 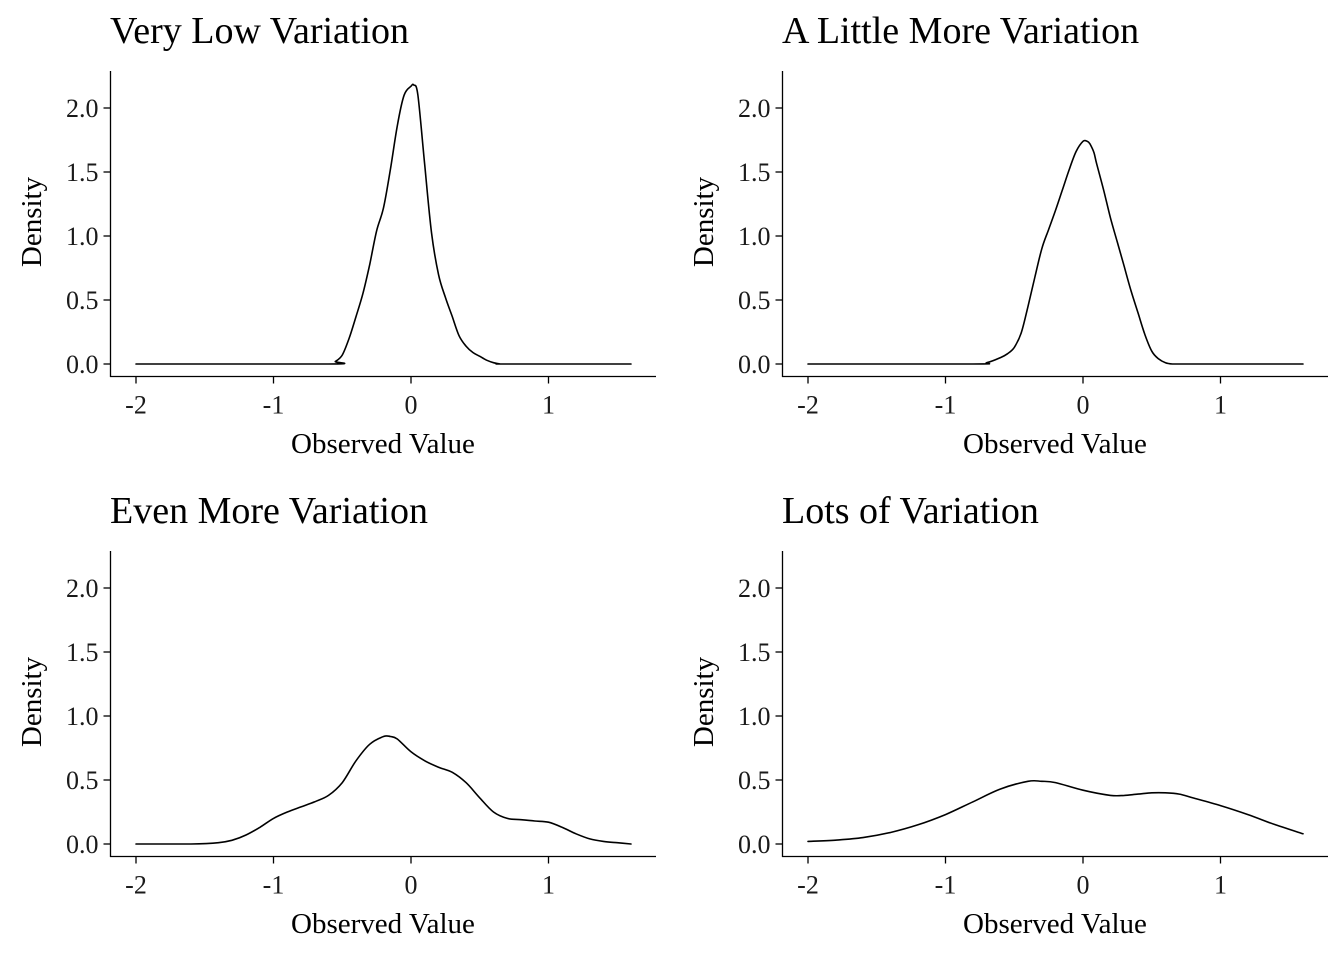 What do you see at coordinates (910, 511) in the screenshot?
I see `panel-title: Lots of Variation` at bounding box center [910, 511].